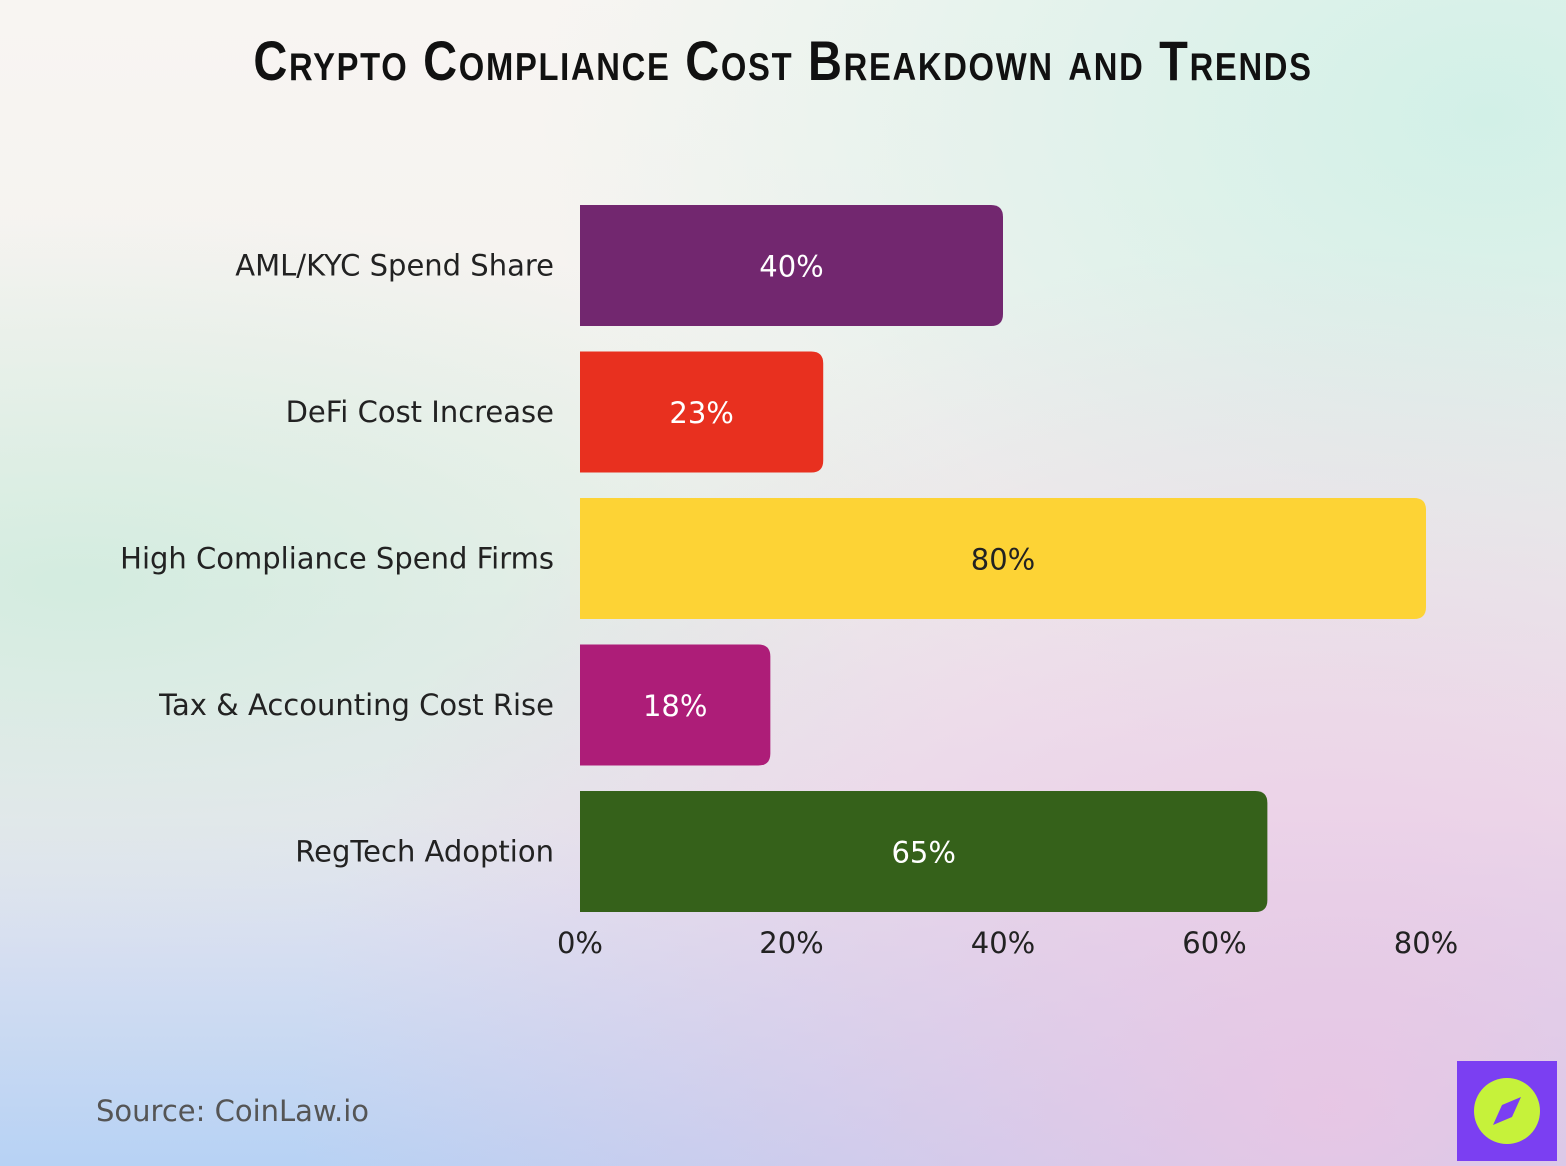  Describe the element at coordinates (580, 943) in the screenshot. I see `x-tick-label: 0%` at that location.